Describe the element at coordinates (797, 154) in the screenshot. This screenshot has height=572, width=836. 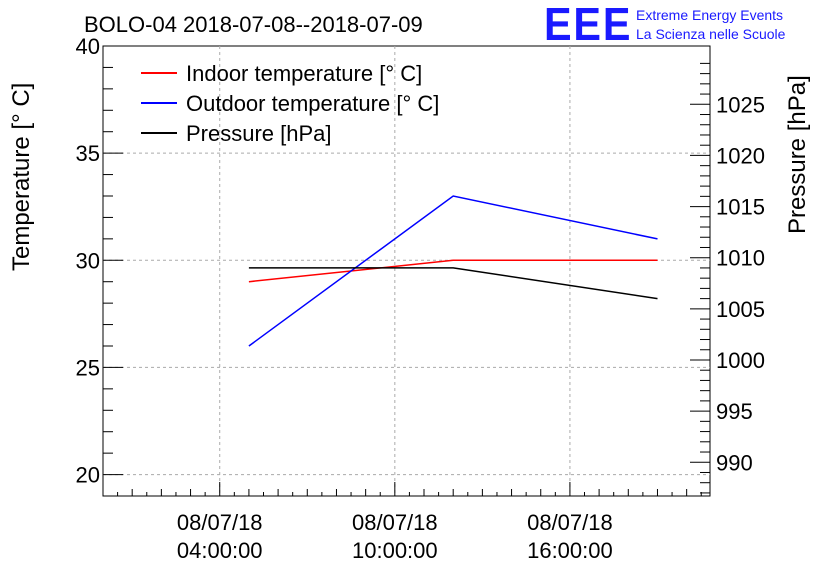
I see `y2-axis-label: Pressure [hPa]` at that location.